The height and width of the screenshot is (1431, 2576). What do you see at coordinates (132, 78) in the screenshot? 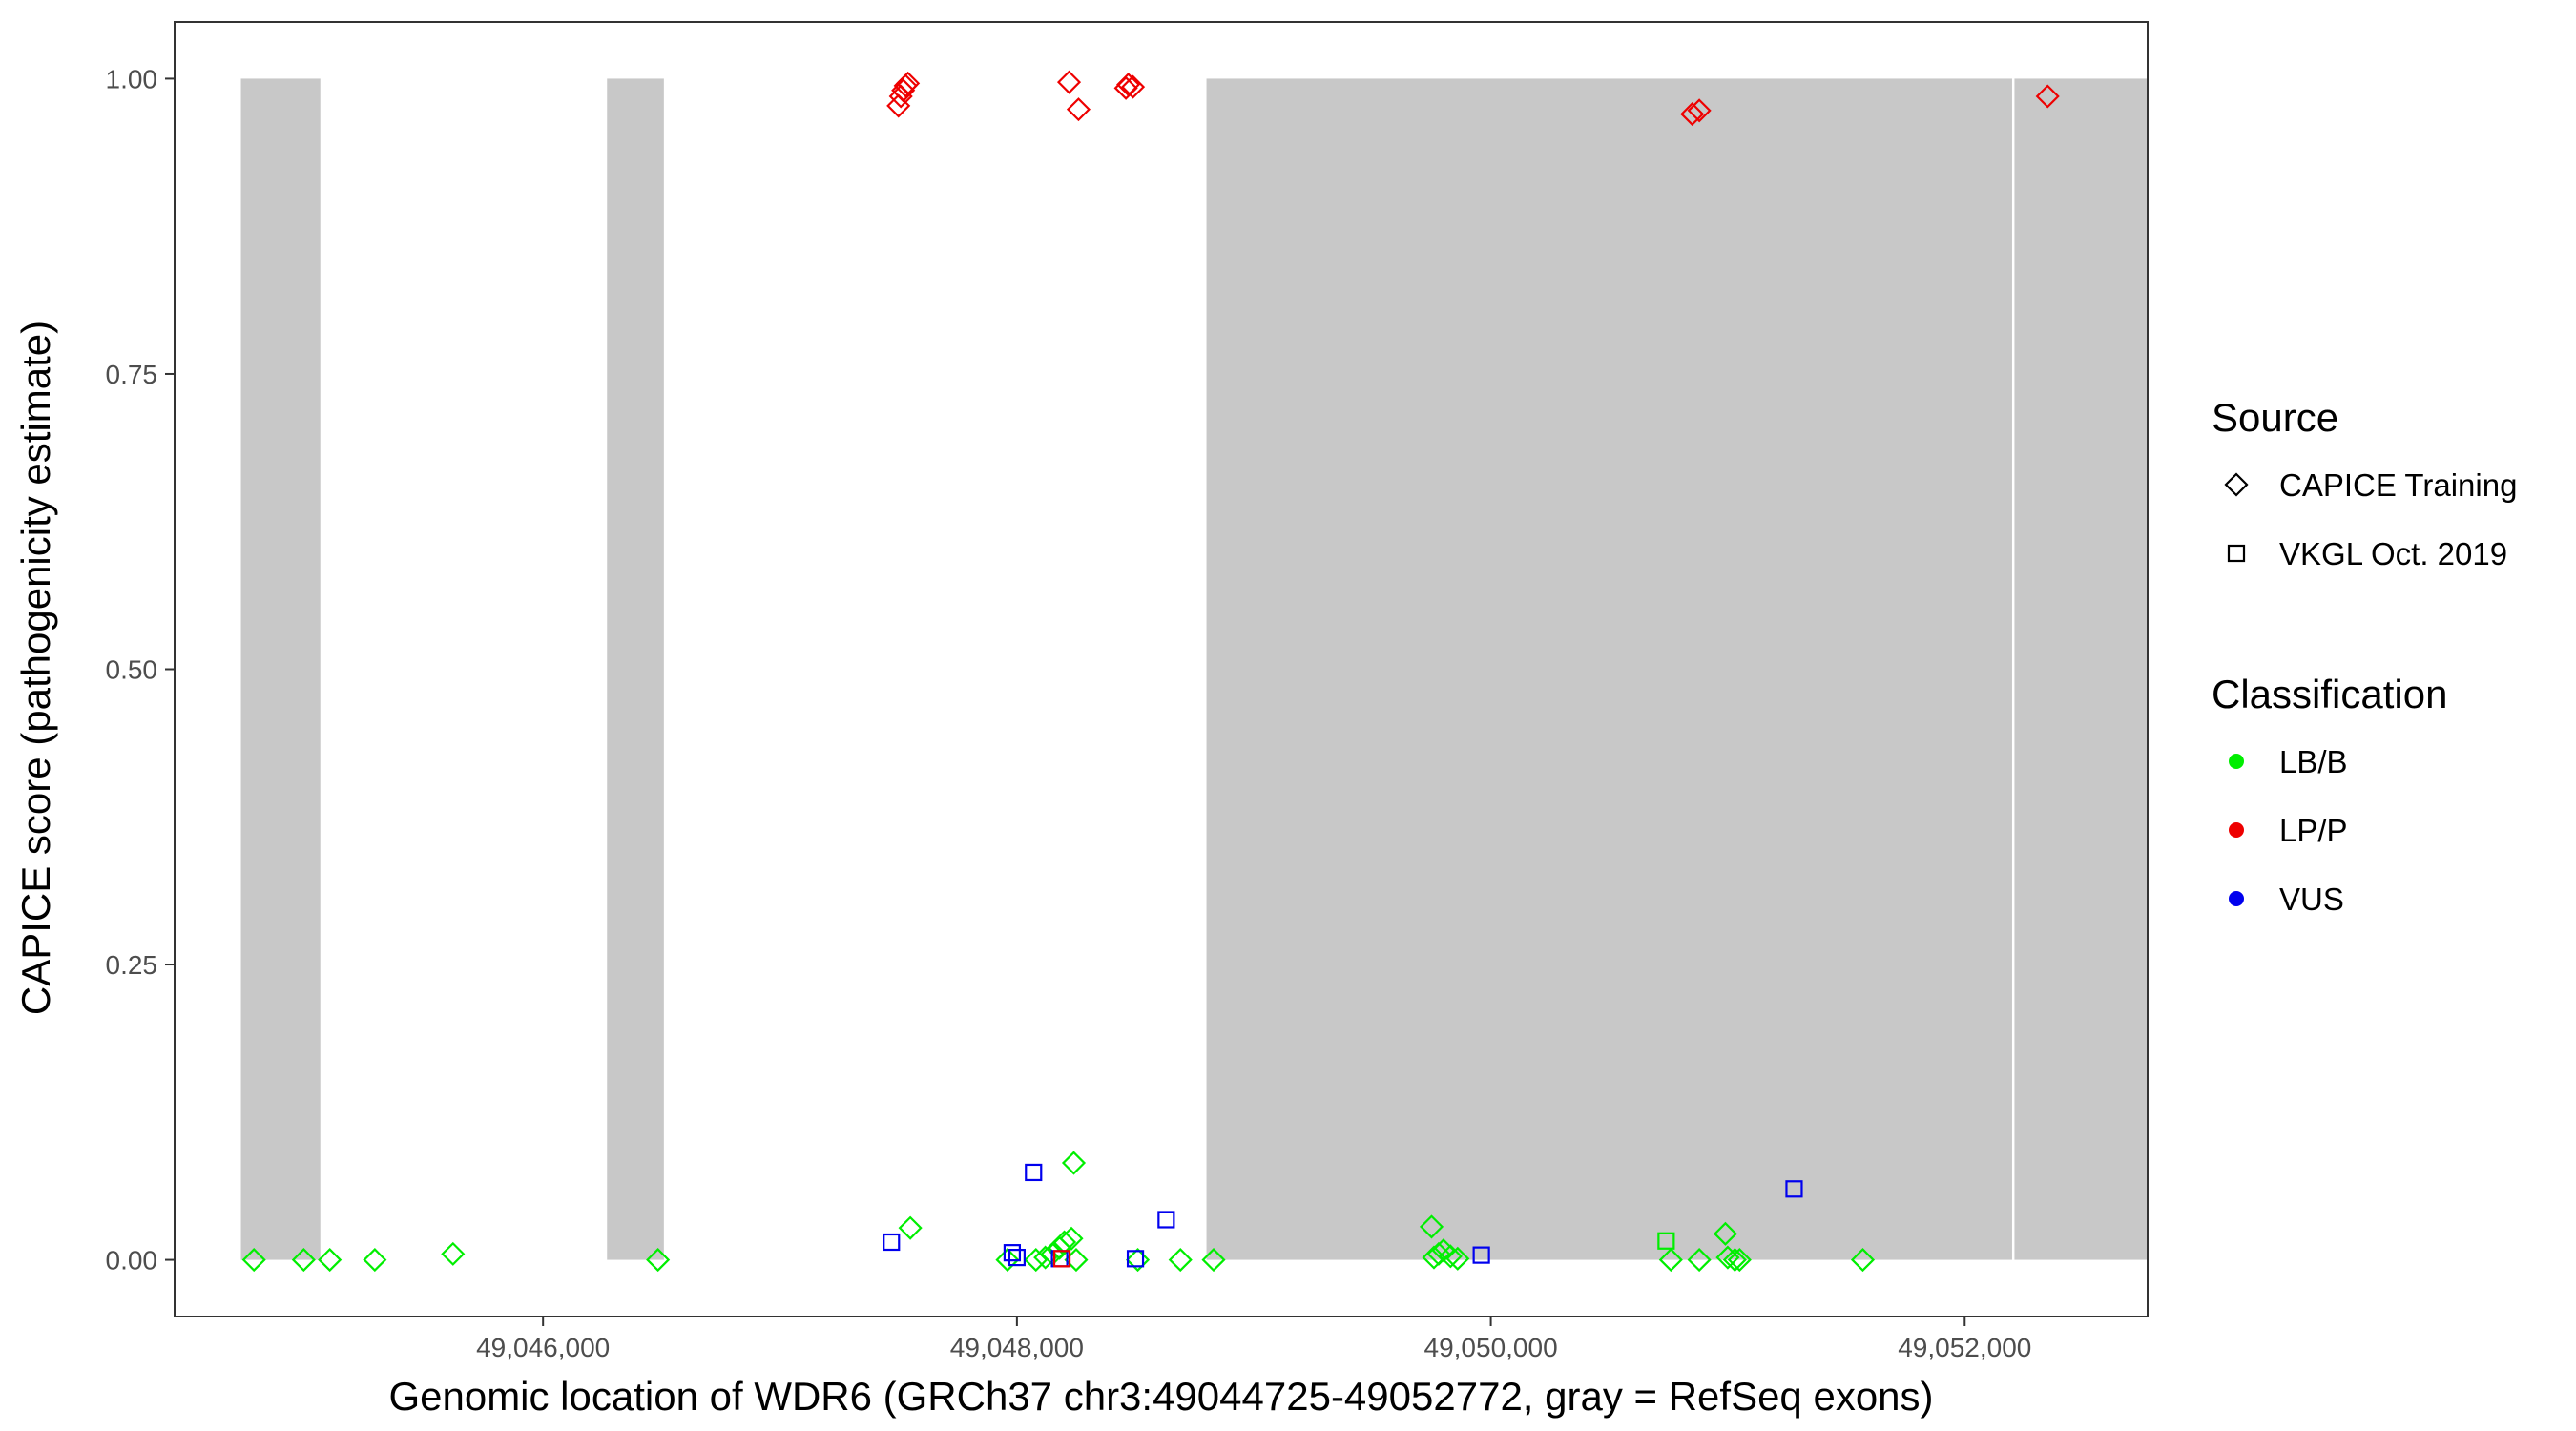
I see `y-tick-label: 1.00` at bounding box center [132, 78].